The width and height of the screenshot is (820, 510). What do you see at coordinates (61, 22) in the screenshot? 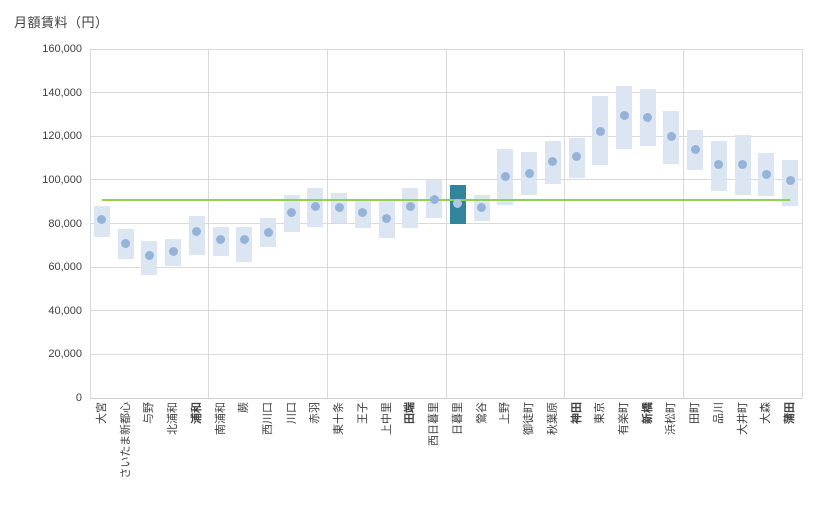
I see `chart-title: 月額賃料（円）` at bounding box center [61, 22].